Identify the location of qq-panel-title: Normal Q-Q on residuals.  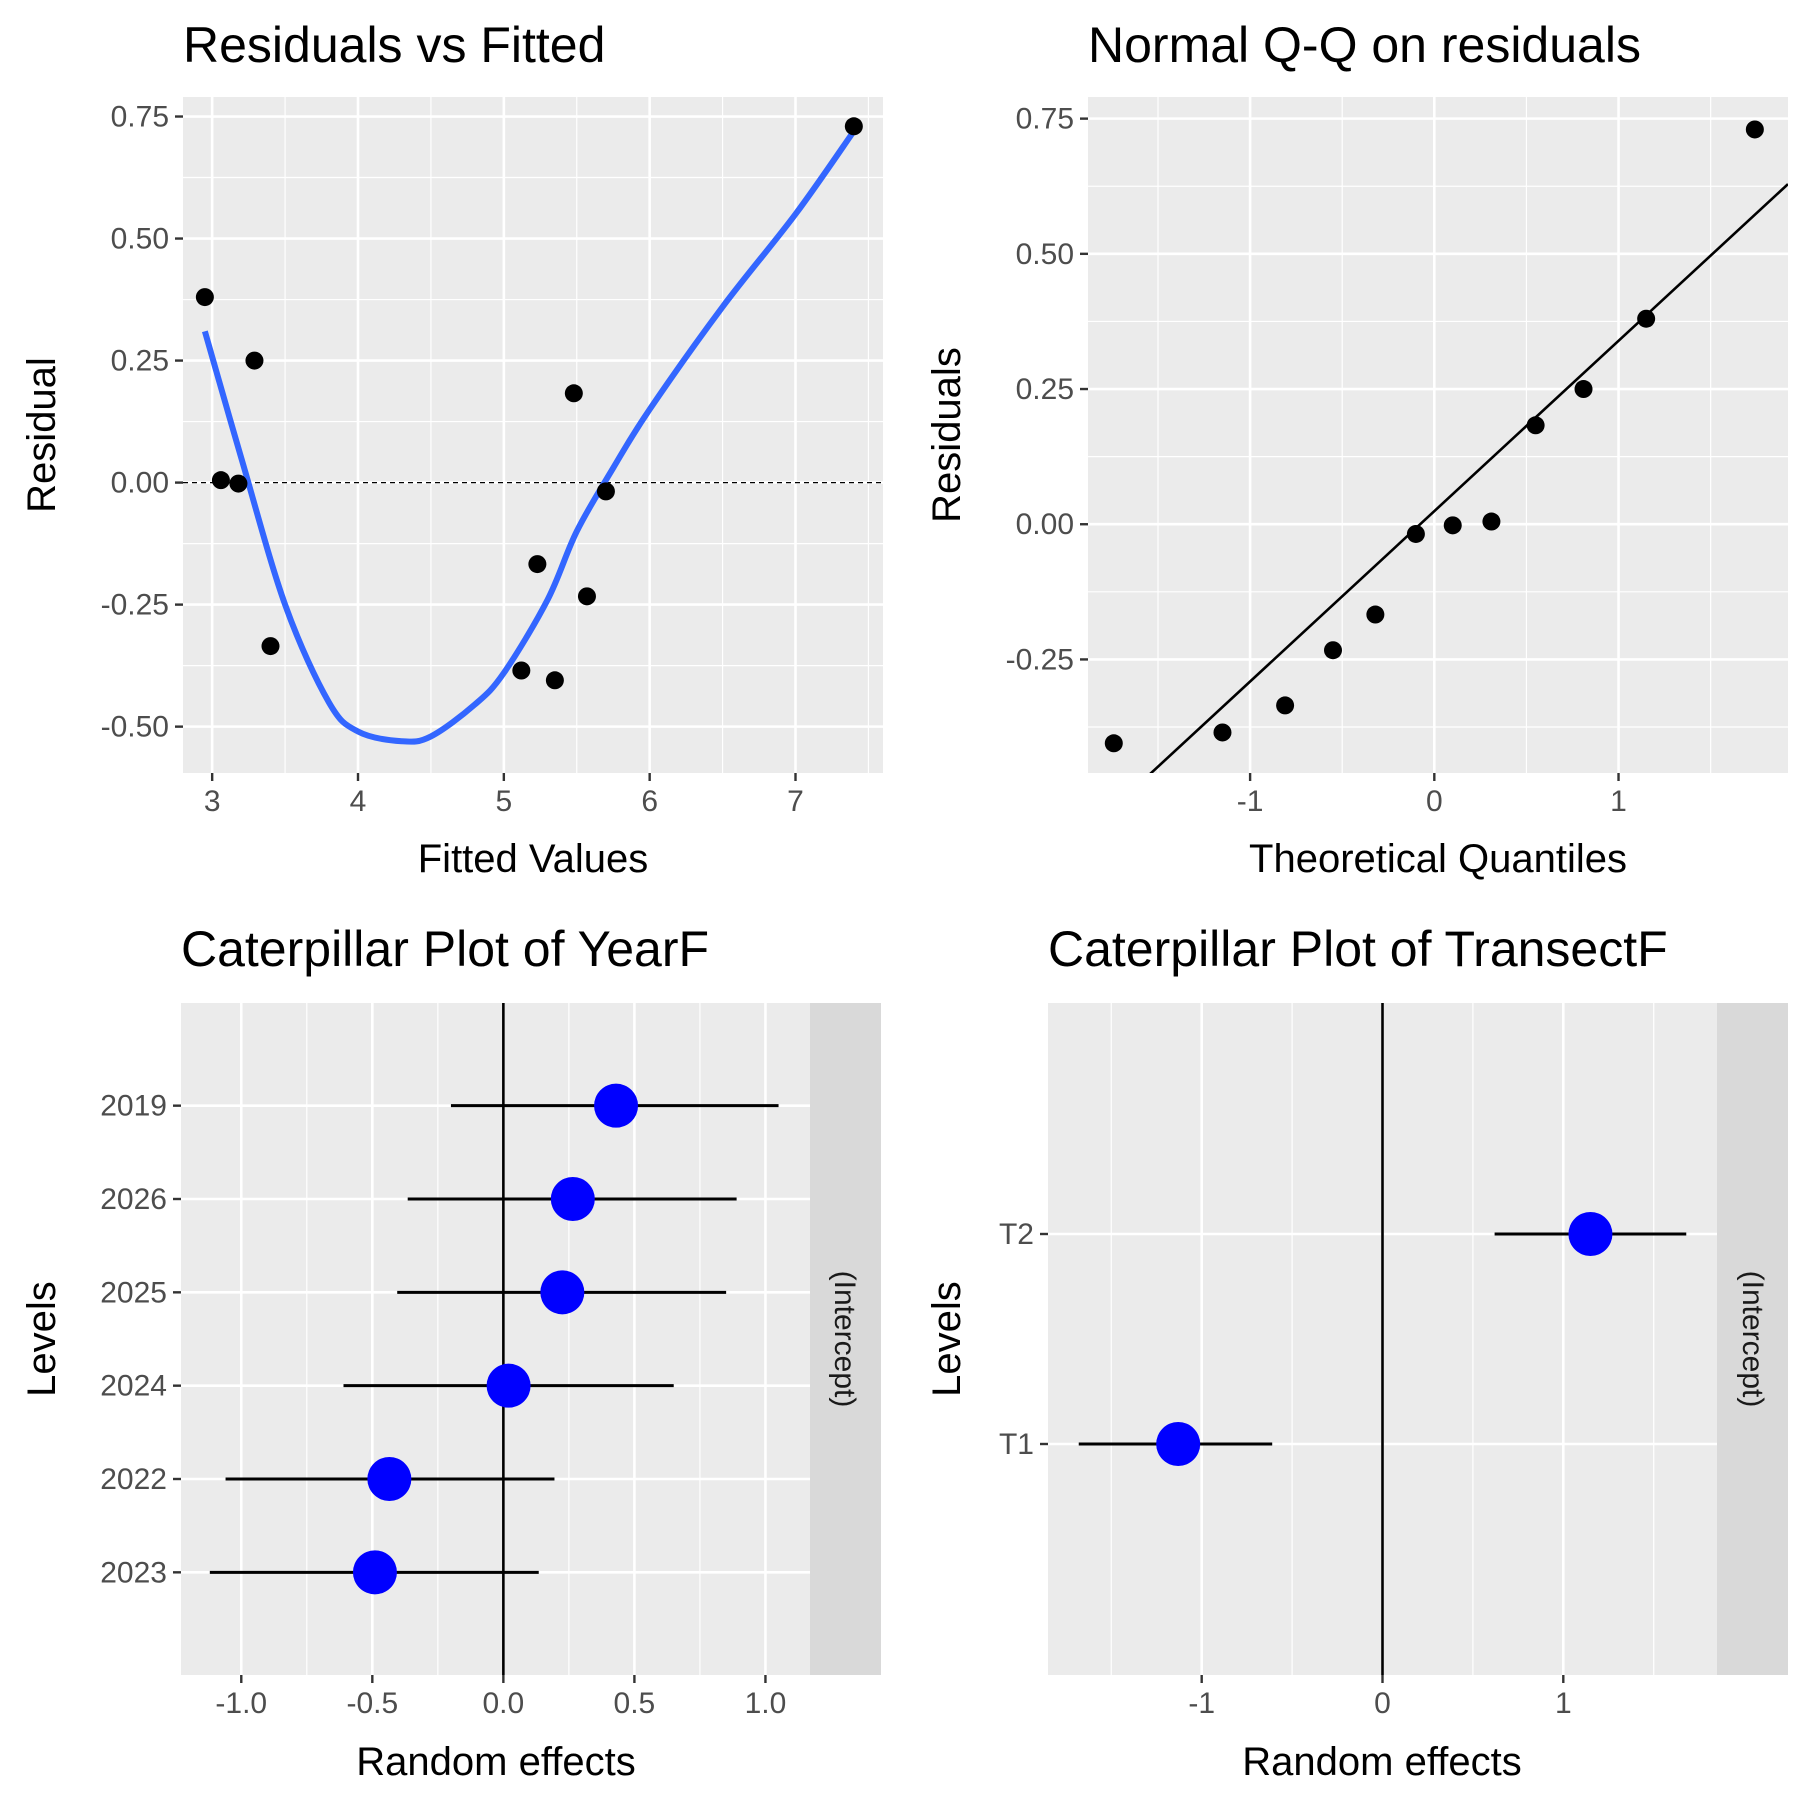
(1364, 45).